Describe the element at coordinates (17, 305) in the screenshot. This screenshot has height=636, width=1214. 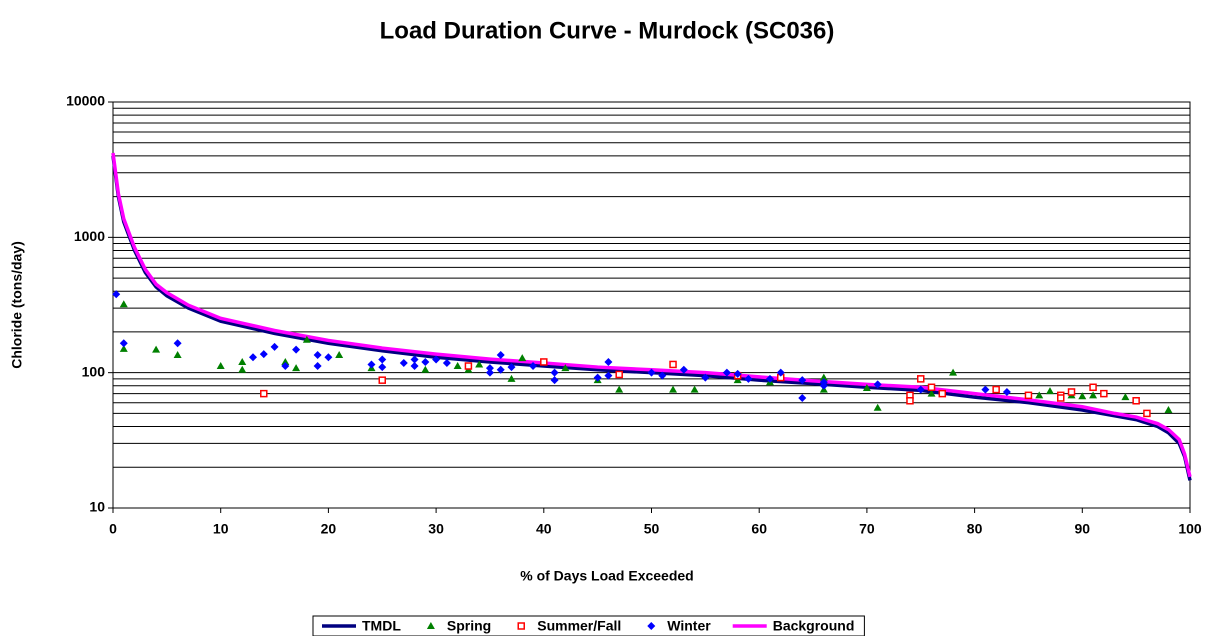
I see `y-axis-label: Chloride (tons/day)` at that location.